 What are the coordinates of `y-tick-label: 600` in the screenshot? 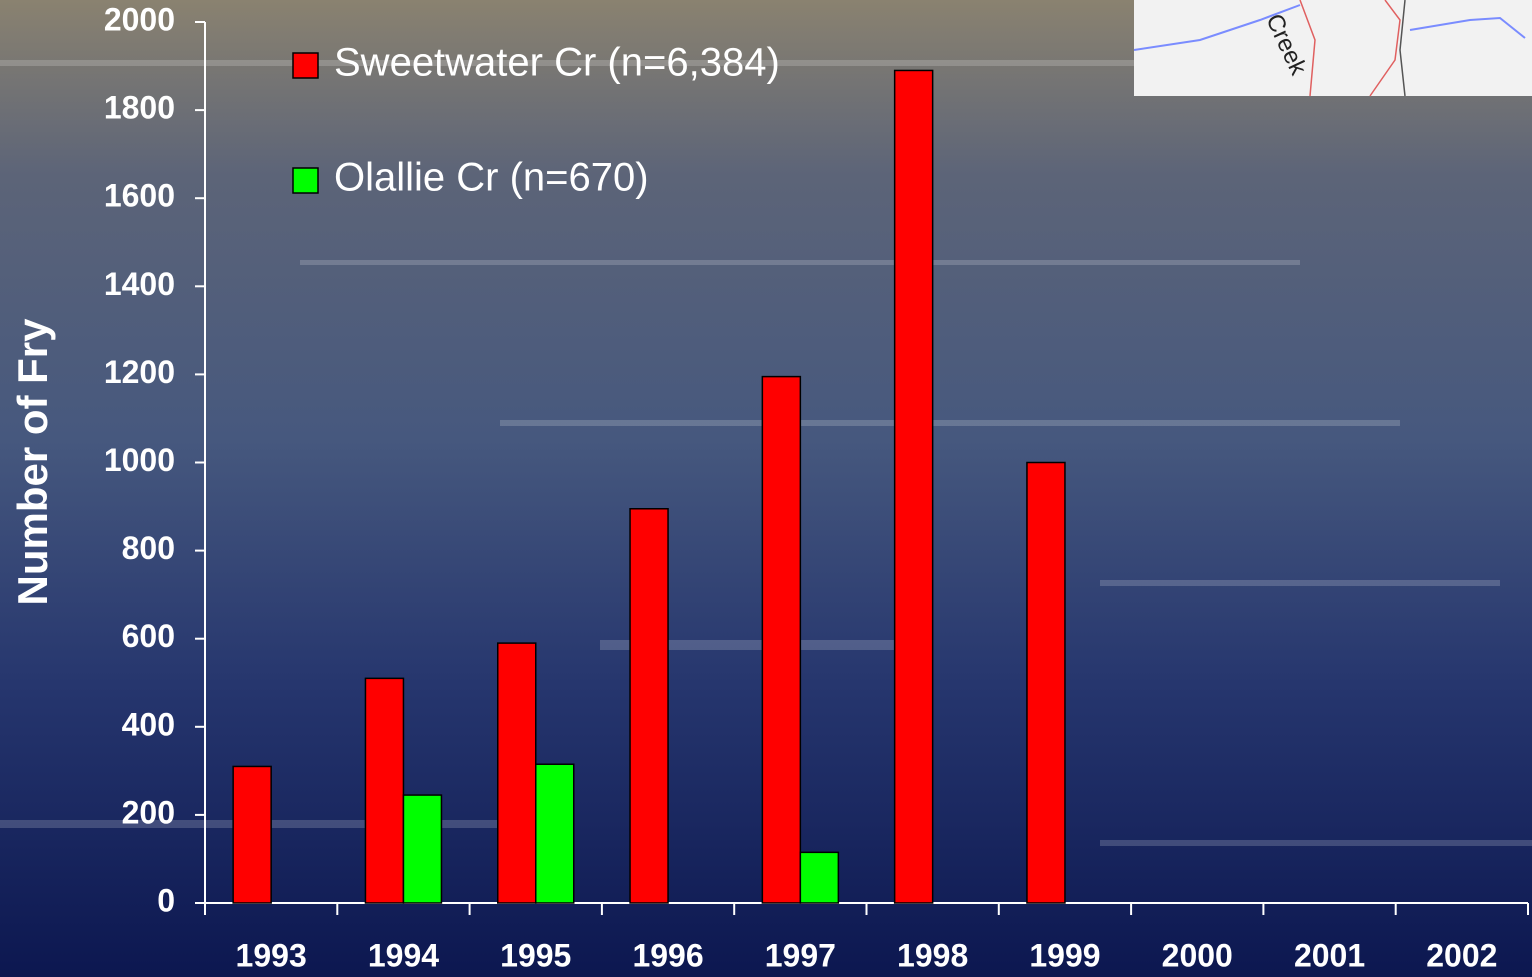 It's located at (148, 636).